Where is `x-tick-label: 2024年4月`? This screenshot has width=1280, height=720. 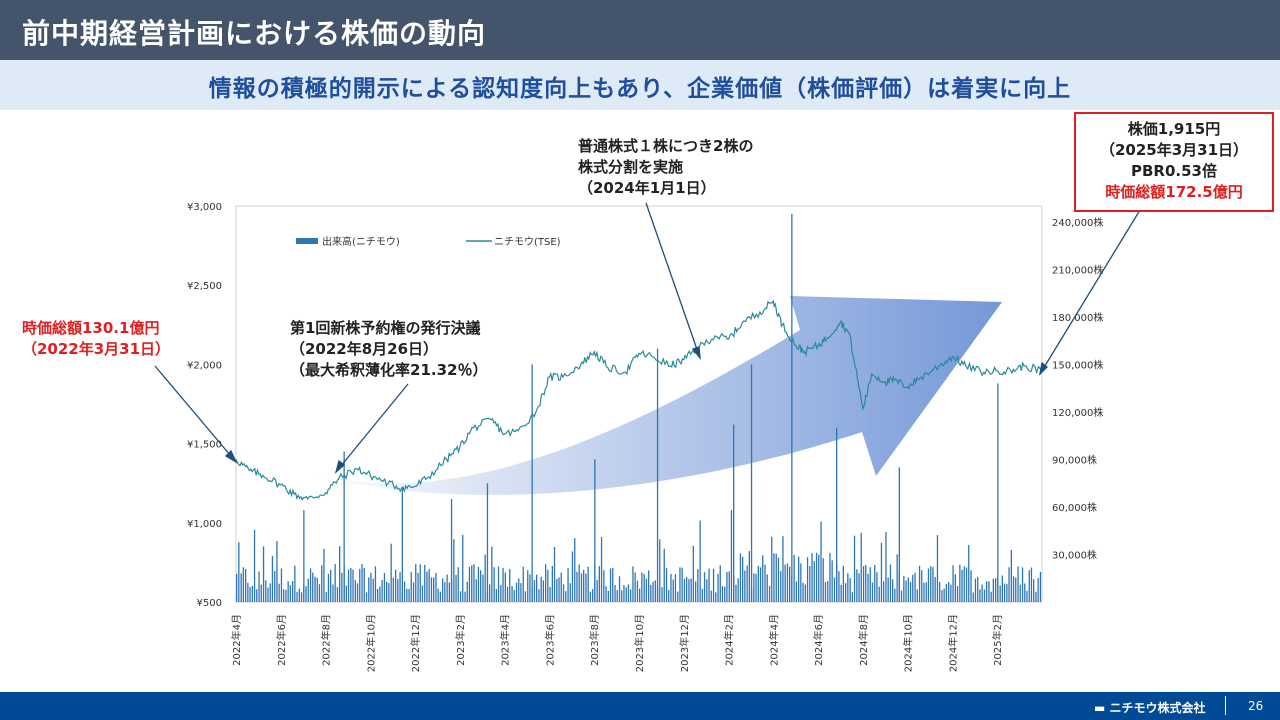 x-tick-label: 2024年4月 is located at coordinates (773, 640).